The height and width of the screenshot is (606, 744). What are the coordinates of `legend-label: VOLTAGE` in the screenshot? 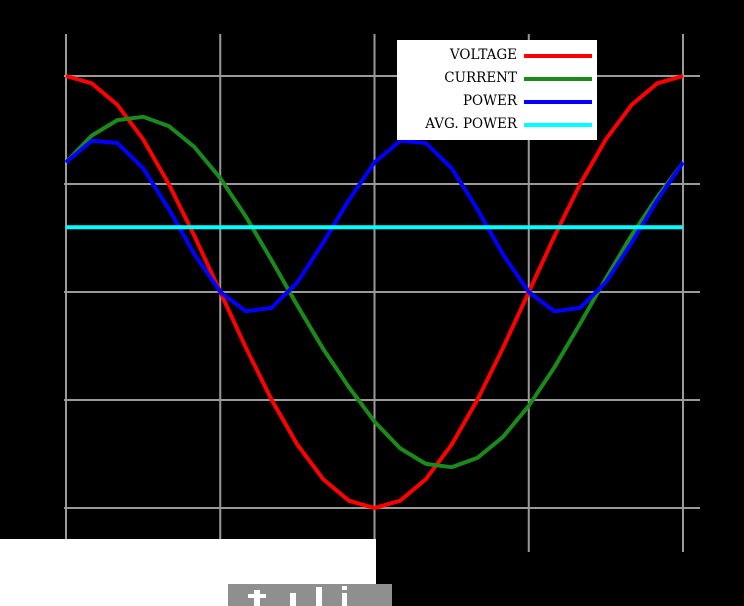 It's located at (483, 55).